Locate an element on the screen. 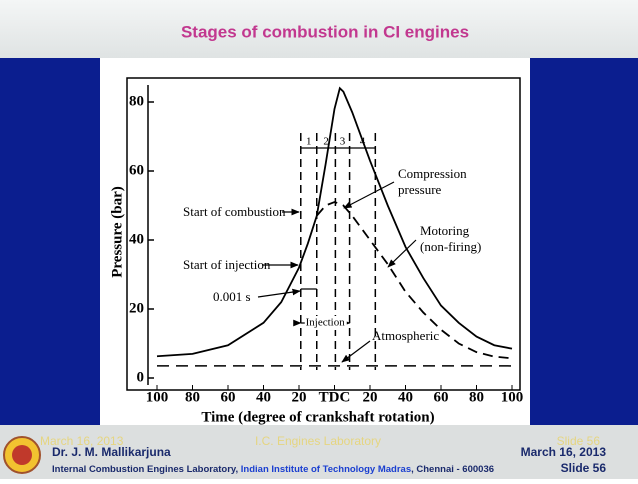  institute: Indian Institute of Technology Madras is located at coordinates (326, 469).